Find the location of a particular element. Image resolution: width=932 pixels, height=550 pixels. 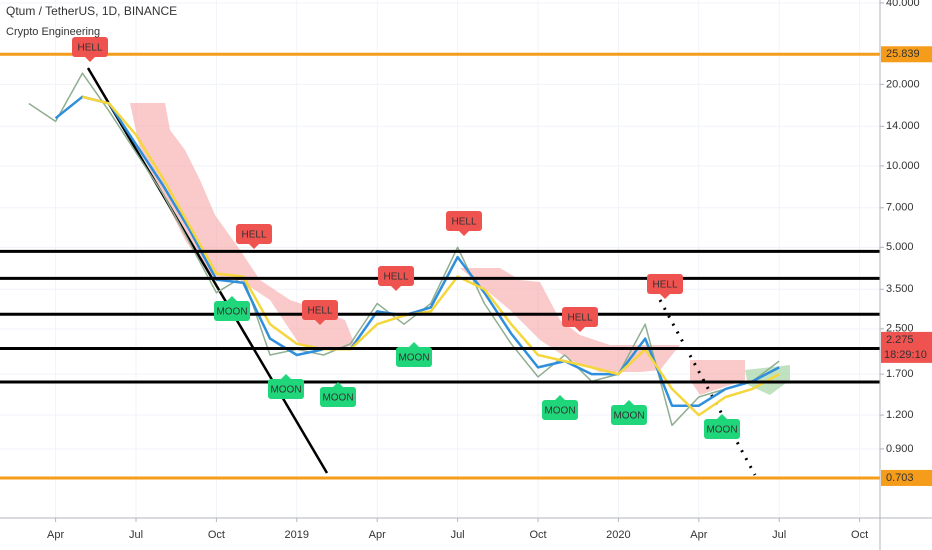

level-label: 25.839 is located at coordinates (903, 54).